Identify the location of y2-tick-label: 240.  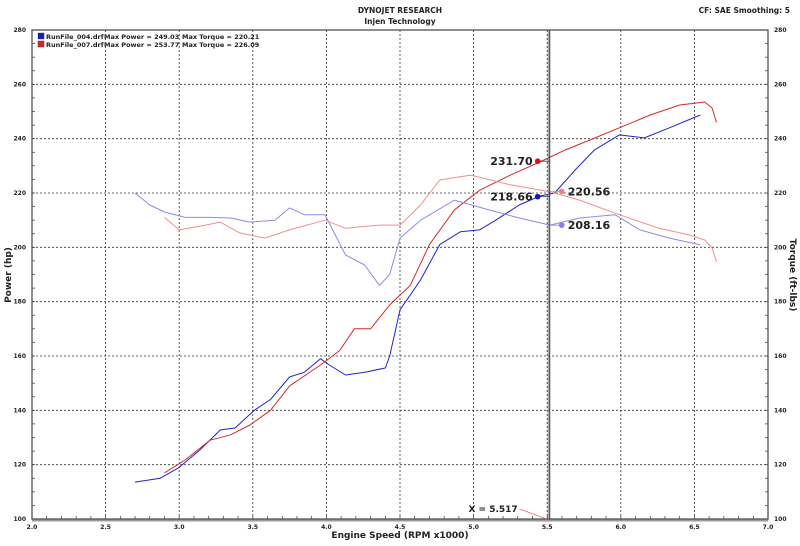
(780, 139).